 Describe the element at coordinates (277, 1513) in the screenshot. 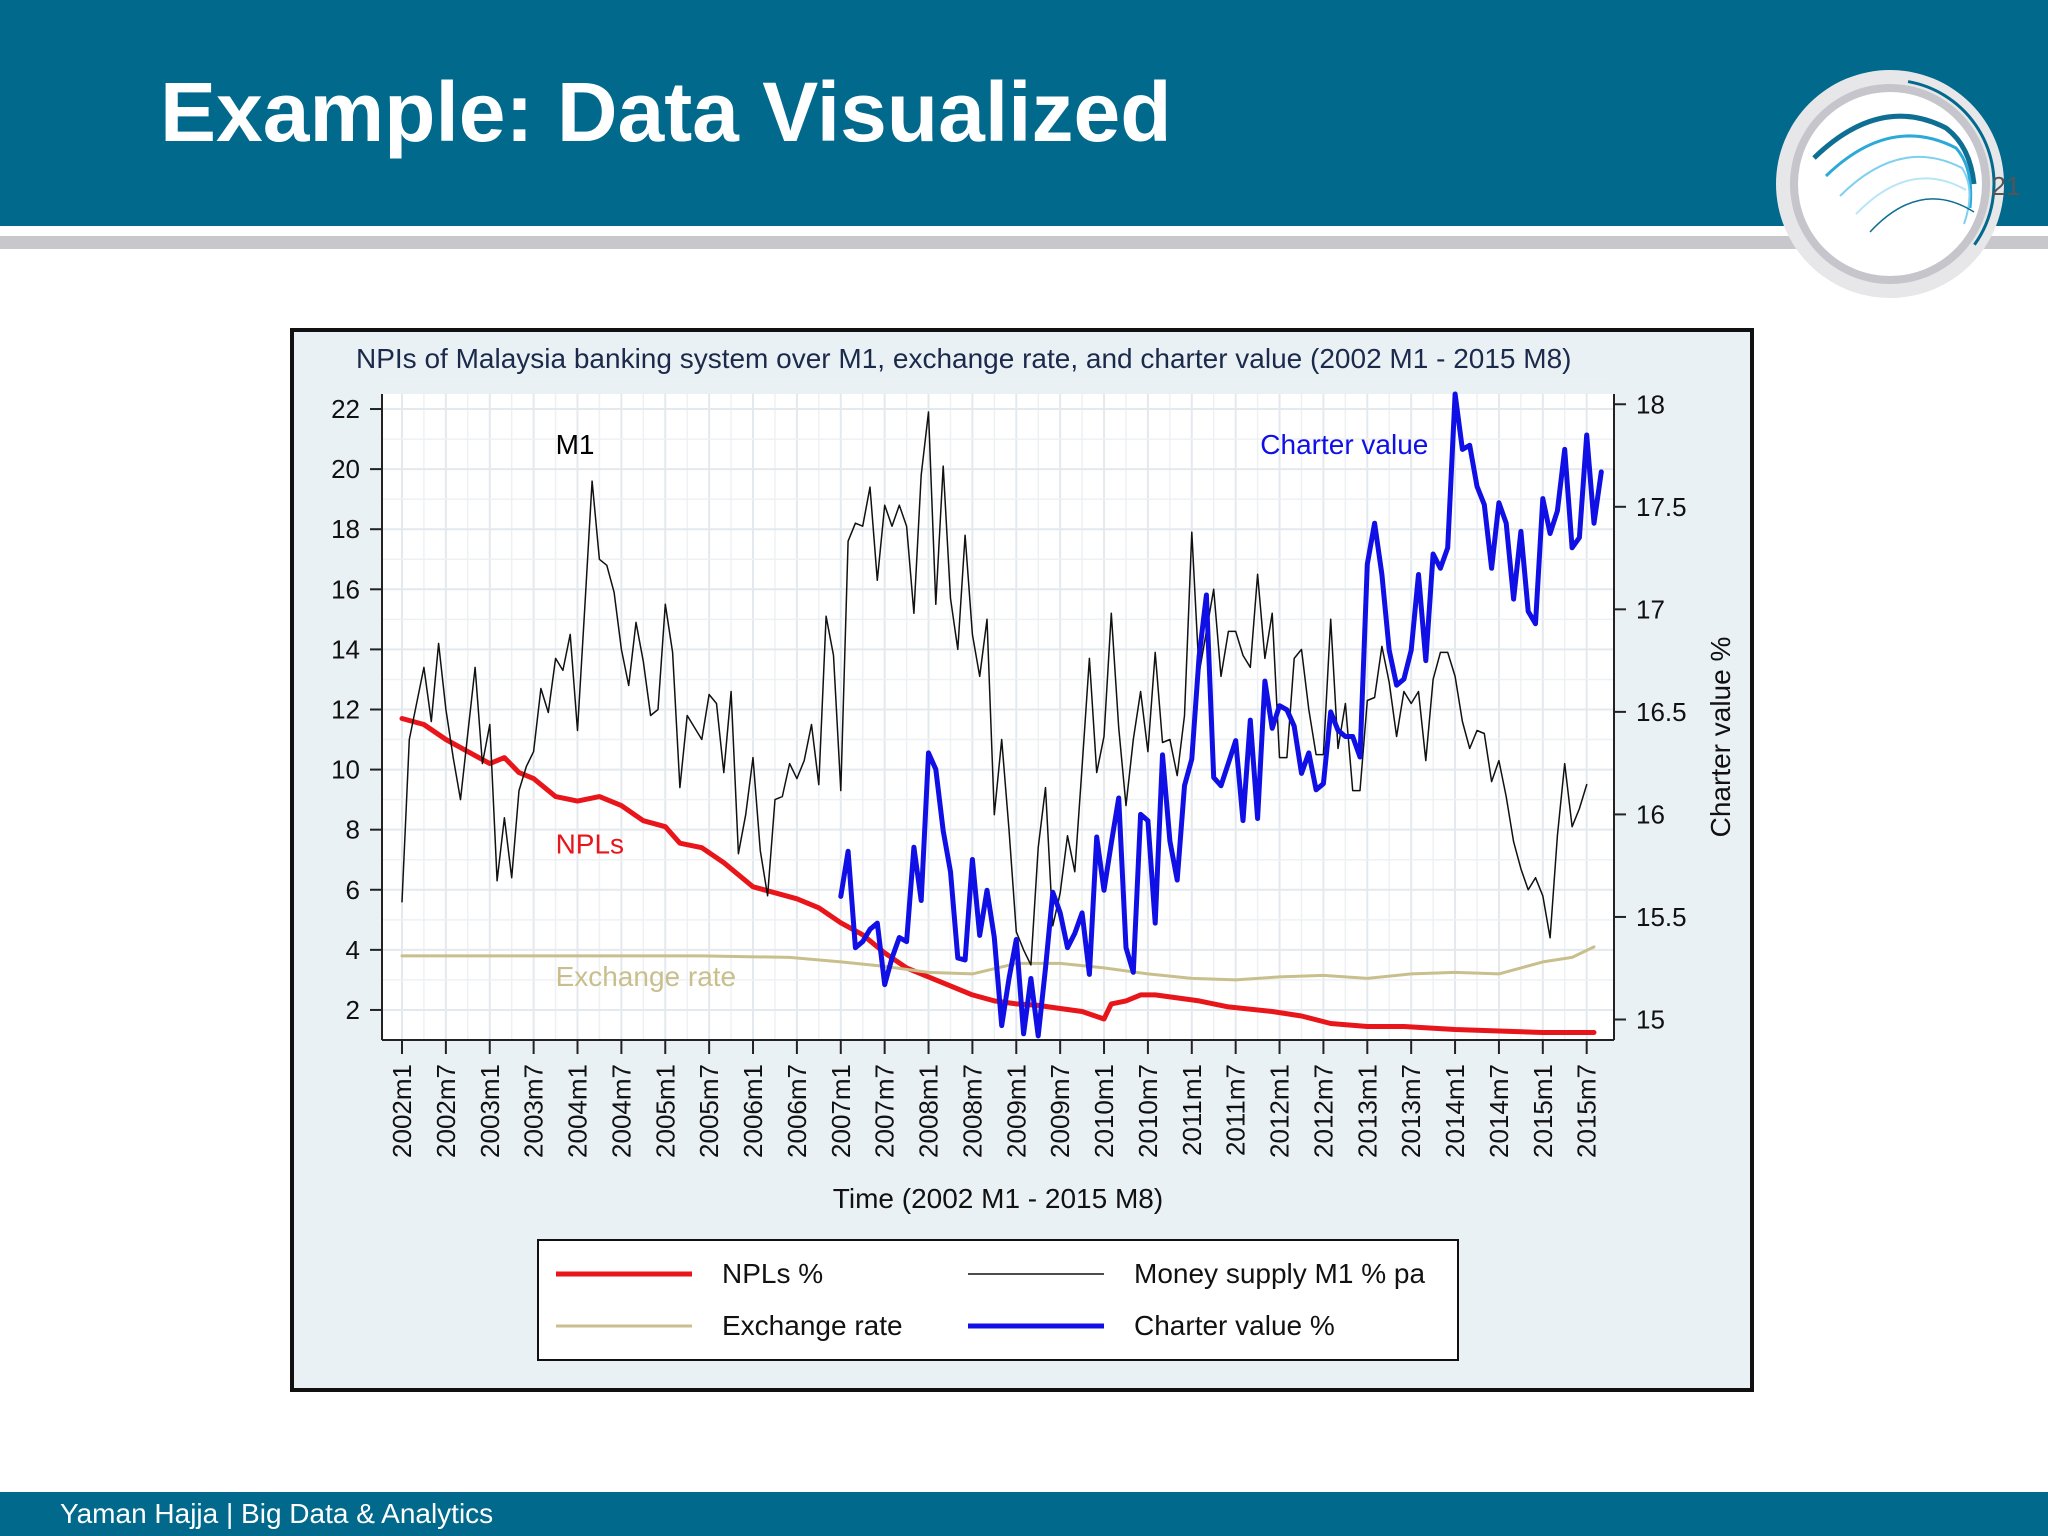

I see `footer-text: Yaman Hajja | Big Data & Analytics` at that location.